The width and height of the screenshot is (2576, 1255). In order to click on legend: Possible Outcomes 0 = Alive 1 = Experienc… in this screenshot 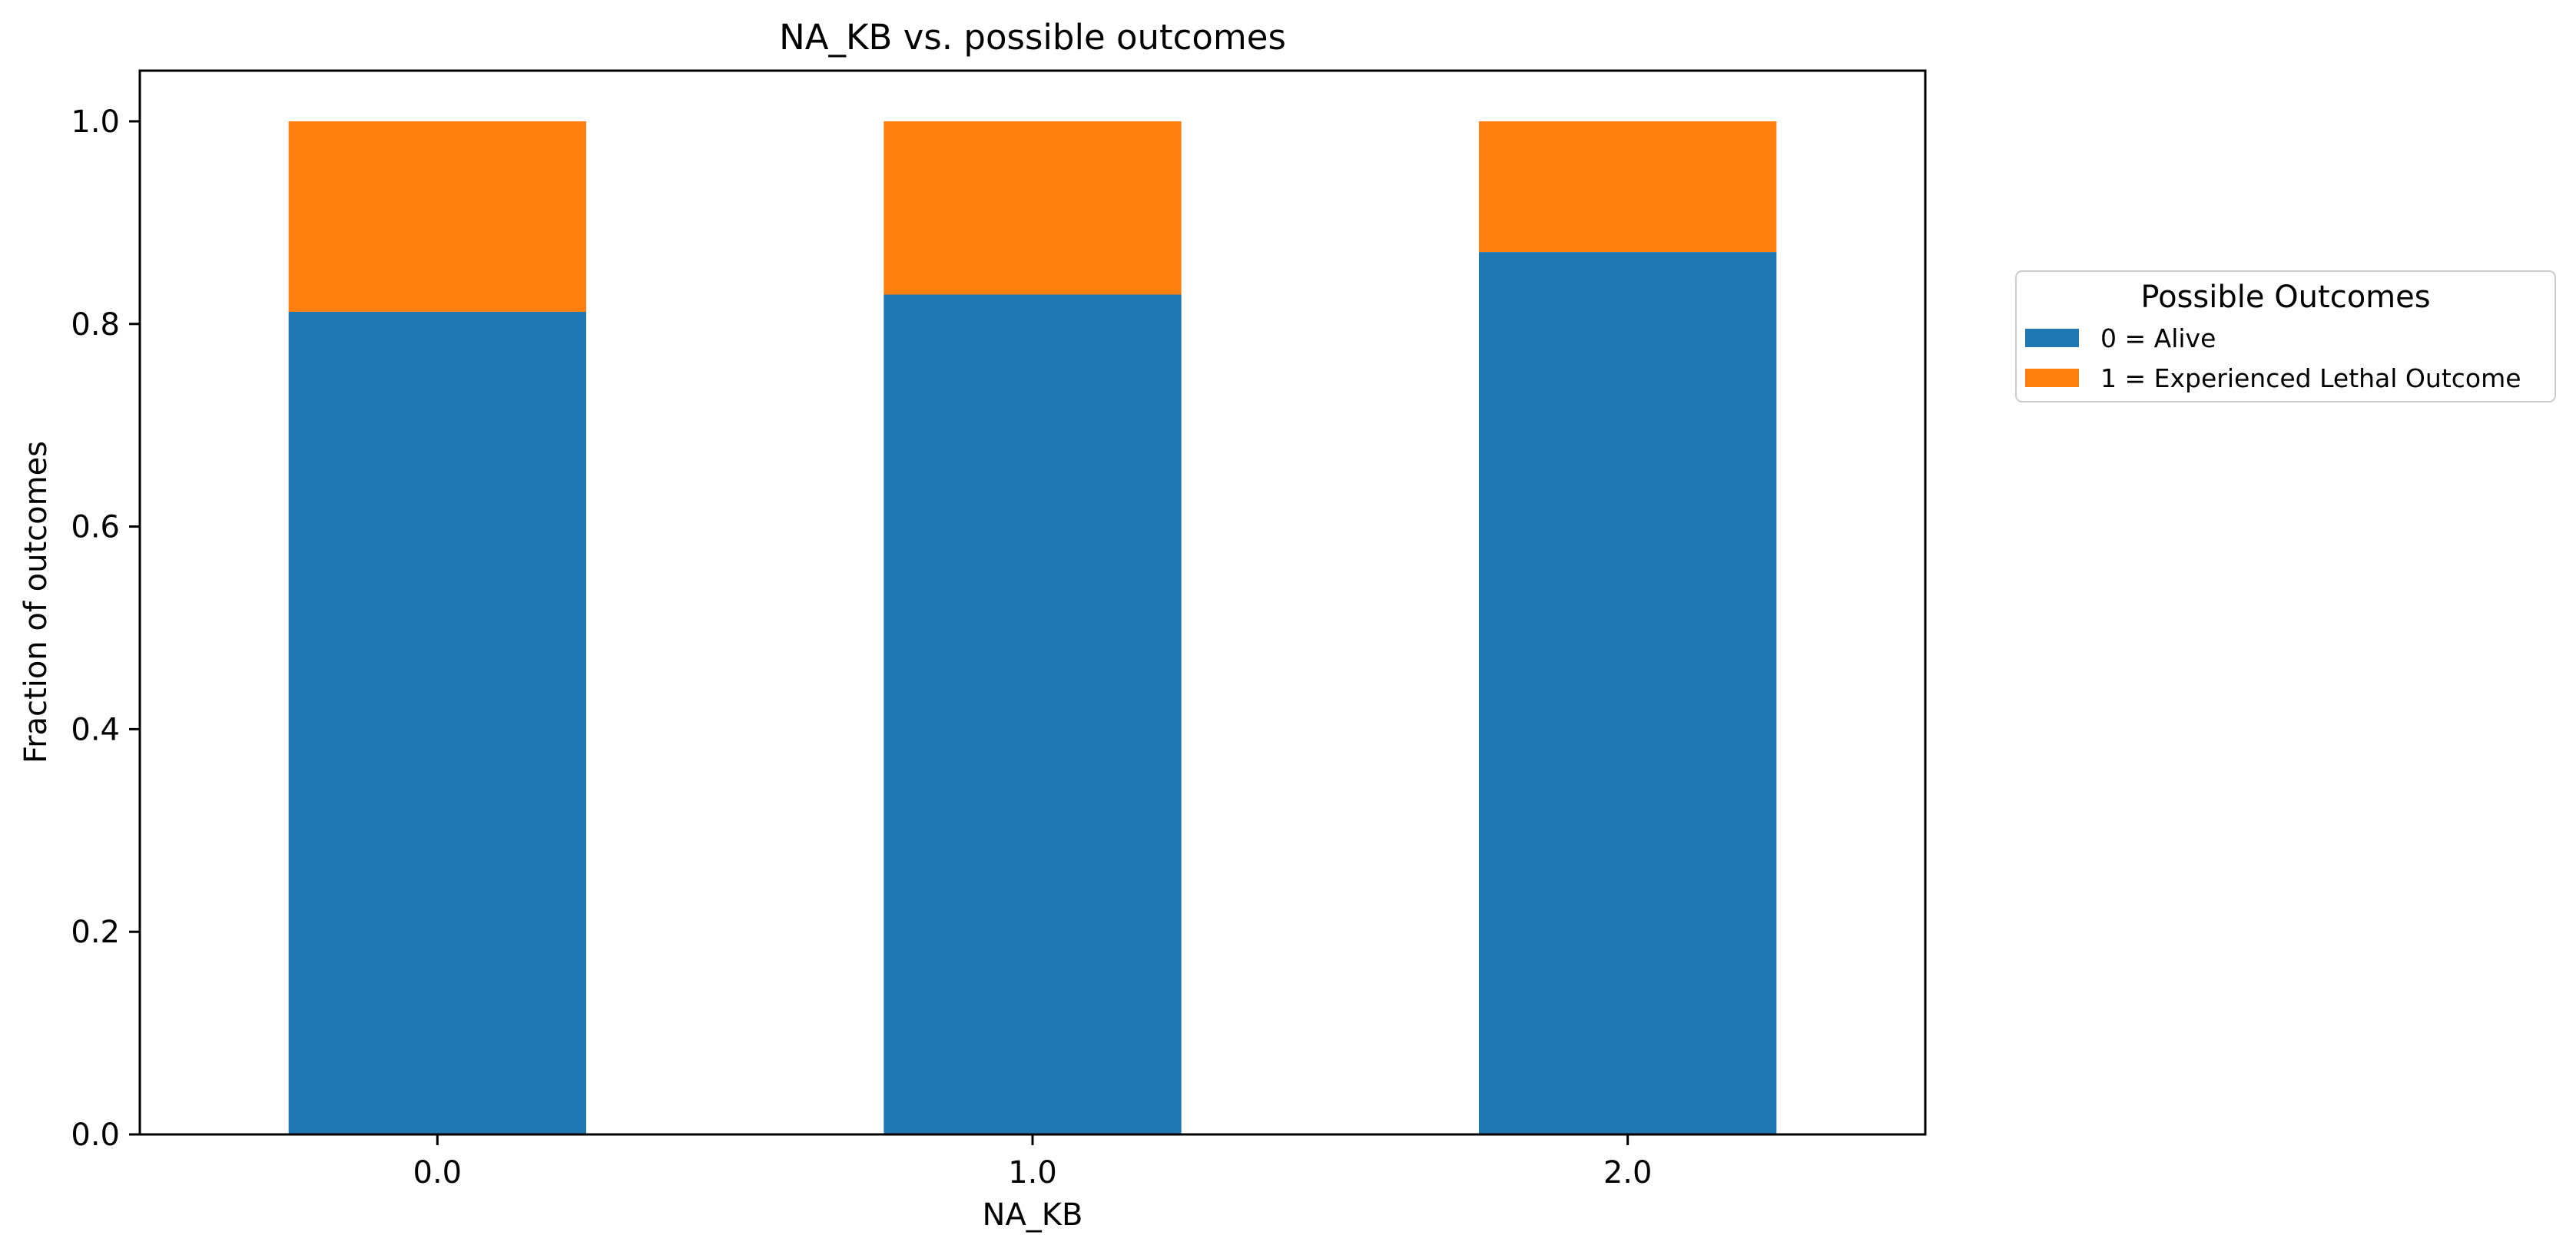, I will do `click(2285, 336)`.